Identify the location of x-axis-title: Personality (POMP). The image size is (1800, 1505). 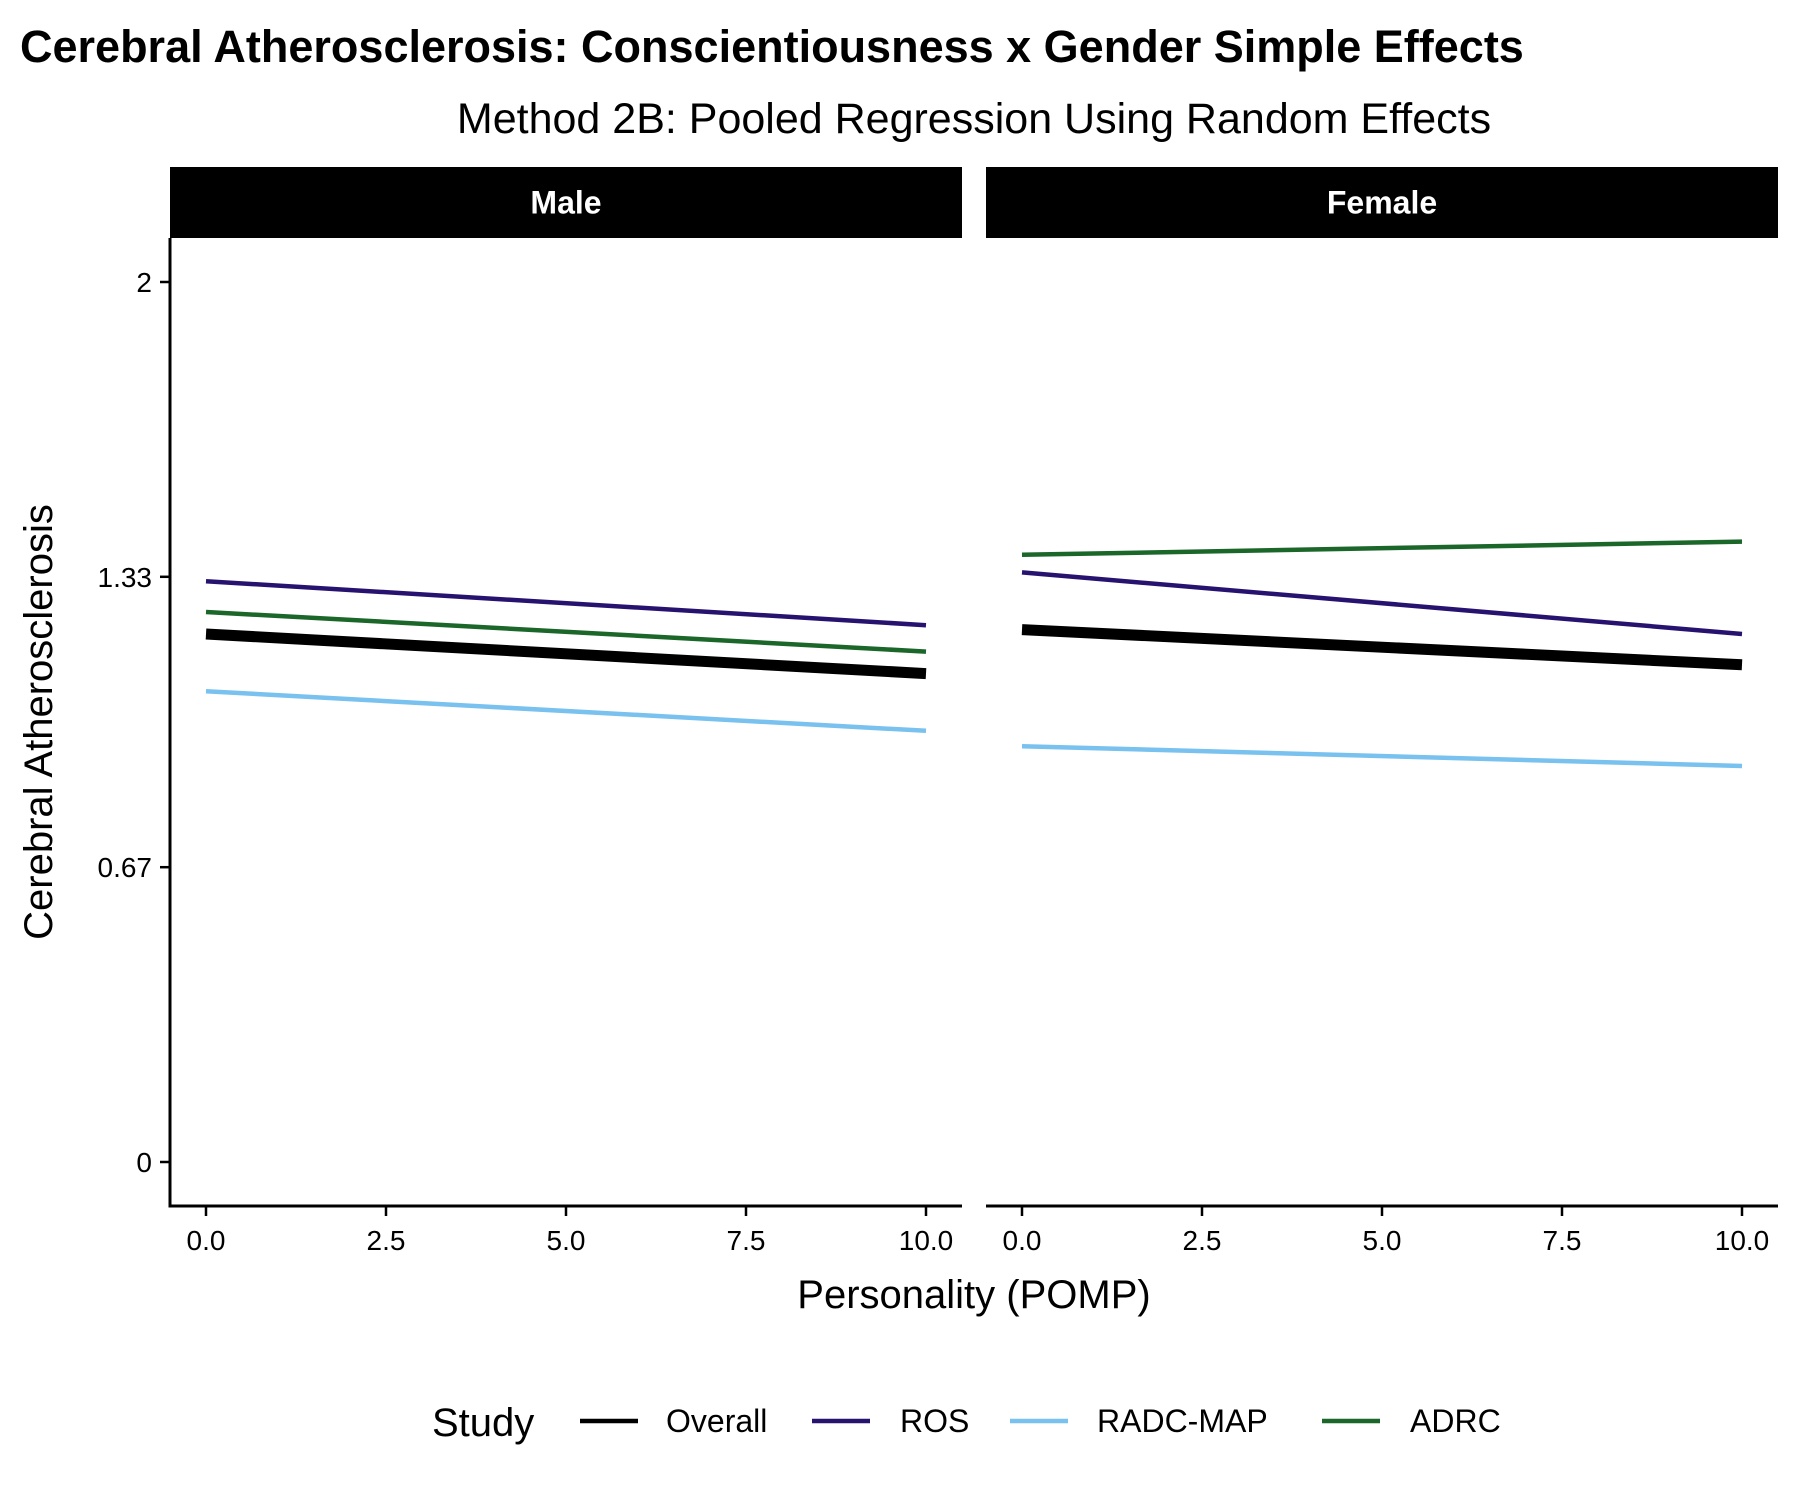
(973, 1295).